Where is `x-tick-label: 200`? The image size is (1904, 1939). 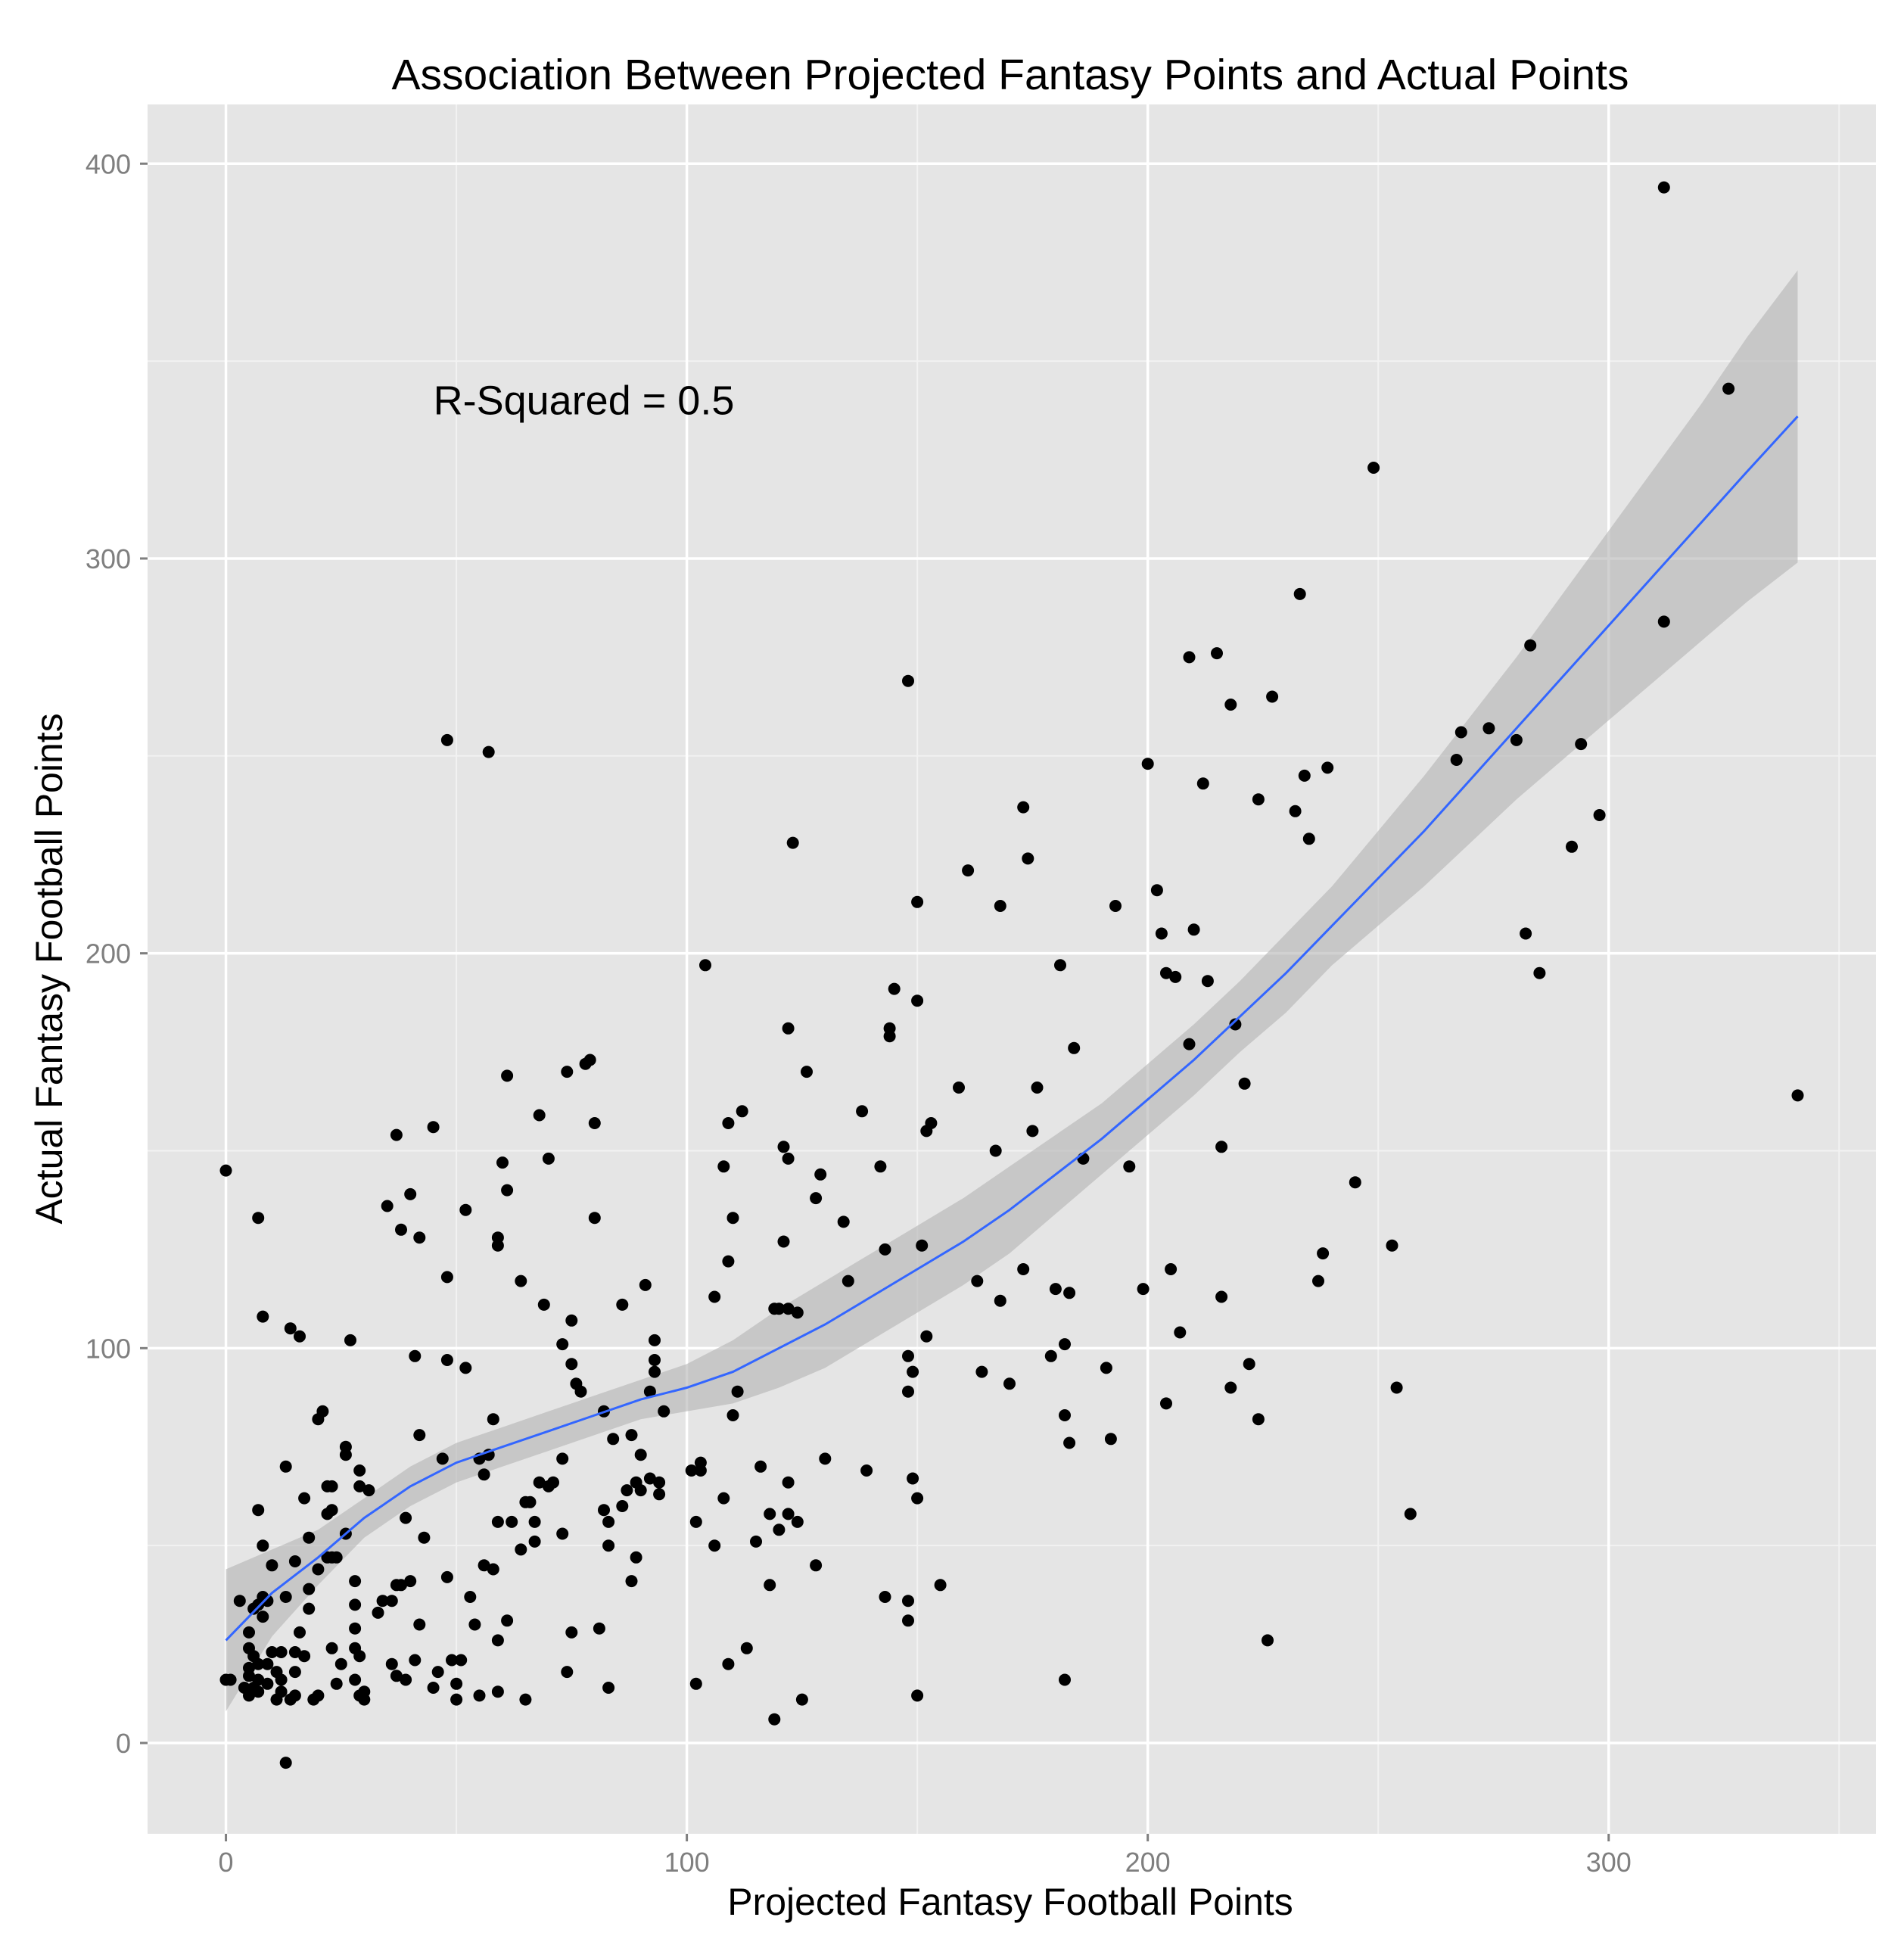
x-tick-label: 200 is located at coordinates (1148, 1862).